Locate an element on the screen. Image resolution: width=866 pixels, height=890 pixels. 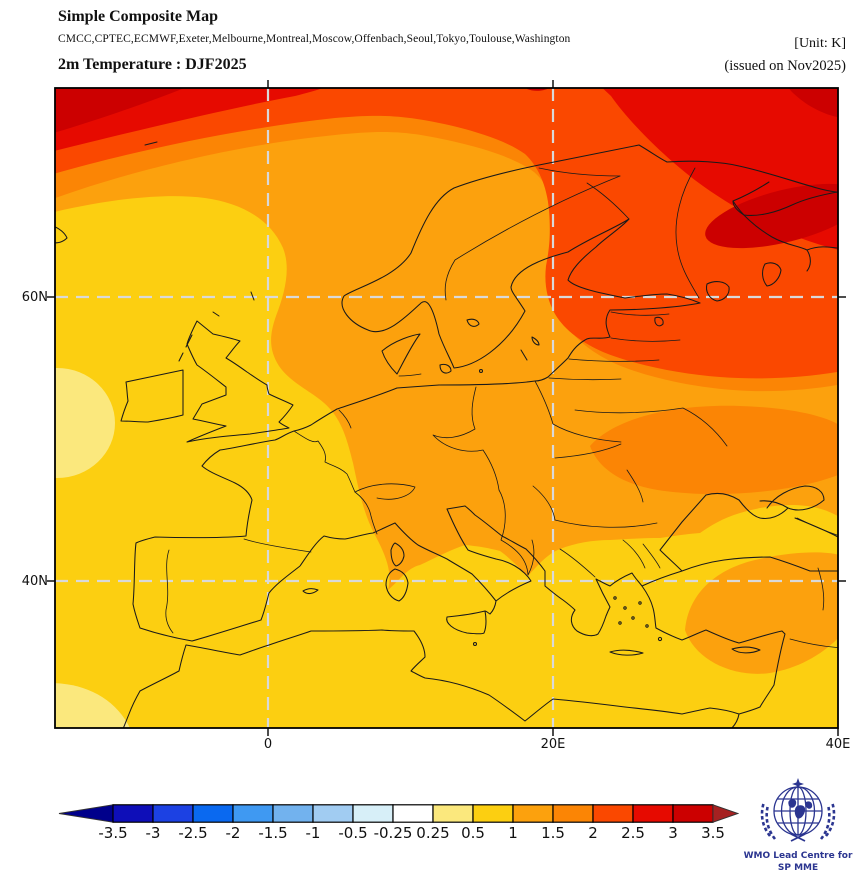
colorbar-tick-label: 1.5 is located at coordinates (553, 833).